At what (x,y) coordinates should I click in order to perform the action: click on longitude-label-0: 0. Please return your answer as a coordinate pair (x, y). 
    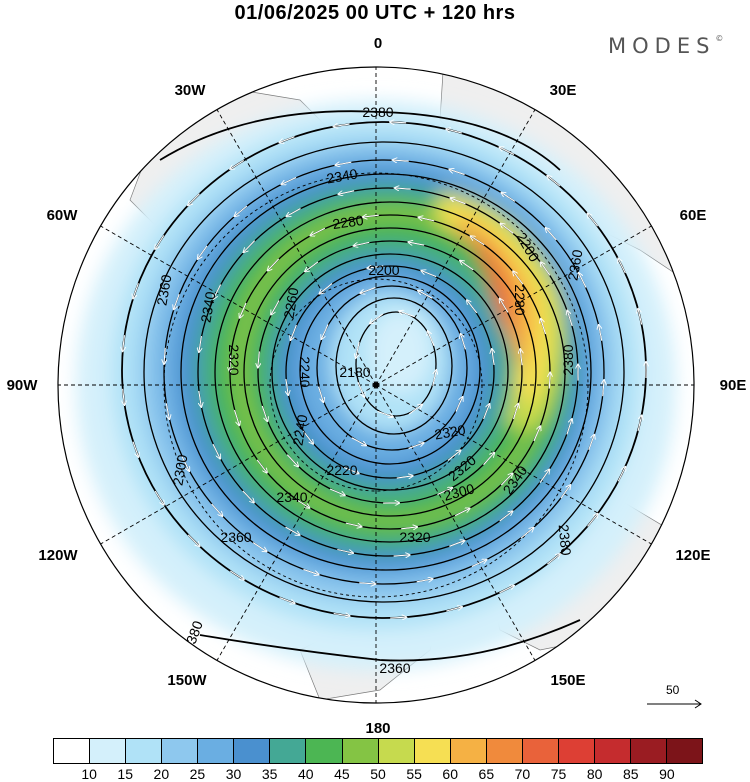
    Looking at the image, I should click on (378, 43).